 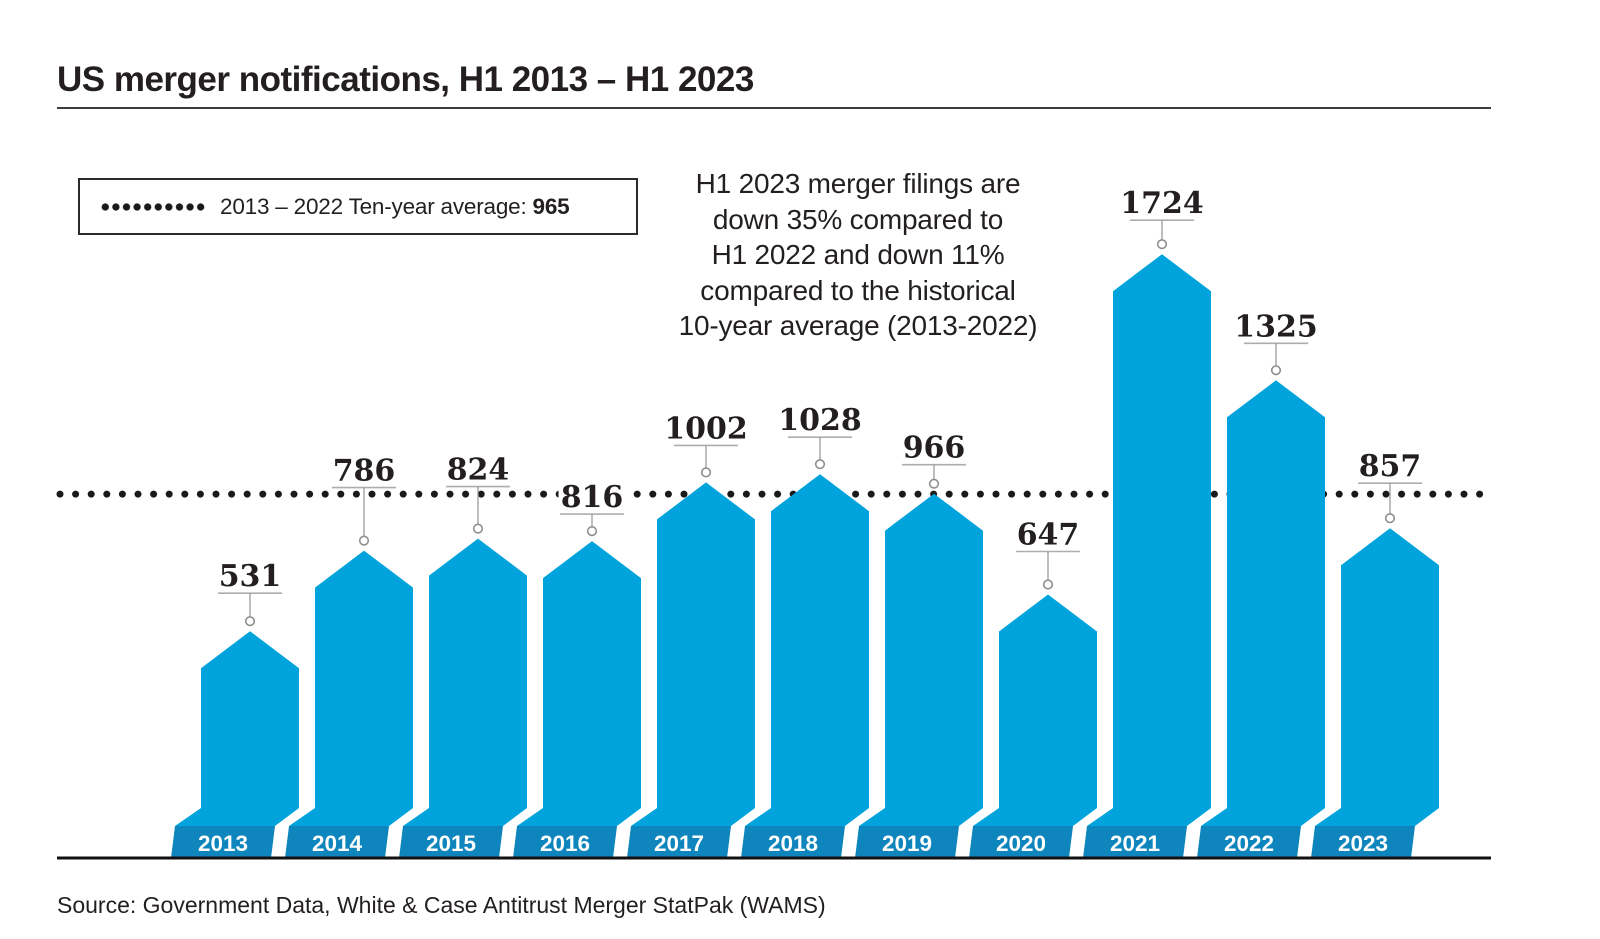 I want to click on bar-group-2019: 2019, so click(x=919, y=675).